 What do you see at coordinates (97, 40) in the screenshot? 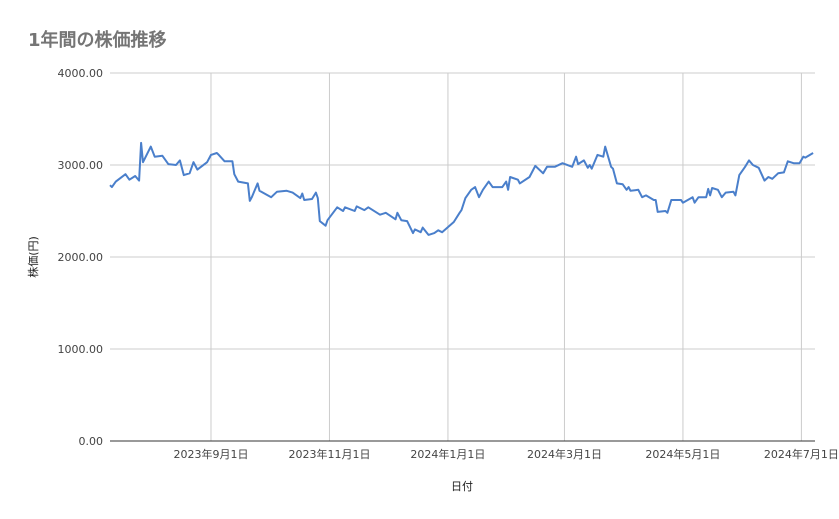
I see `chart-title: 1年間の株価推移` at bounding box center [97, 40].